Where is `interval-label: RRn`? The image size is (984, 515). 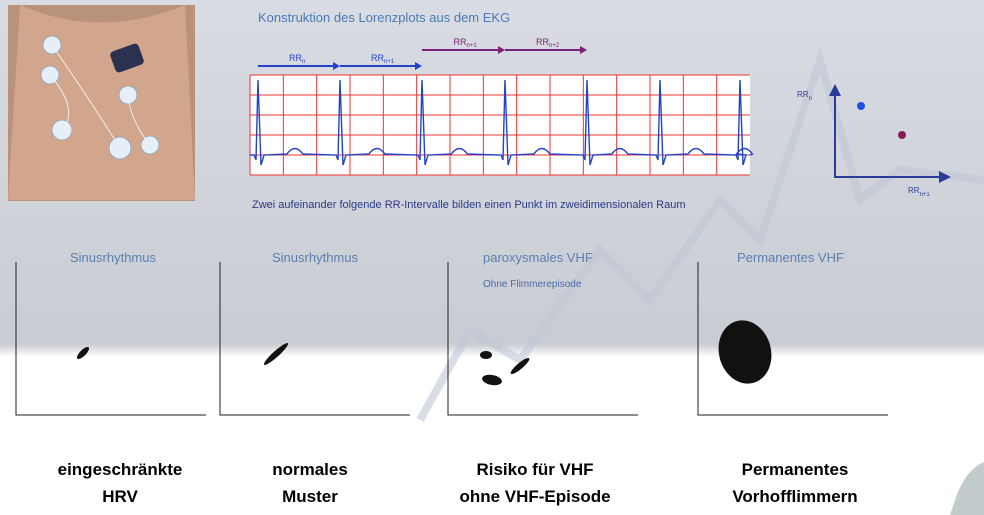
interval-label: RRn is located at coordinates (297, 59).